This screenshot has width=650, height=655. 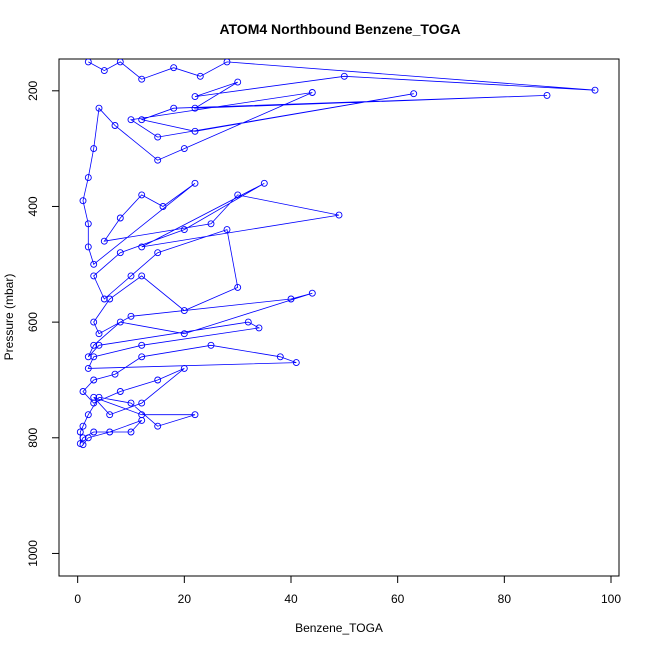 I want to click on x-tick-label: 40, so click(x=291, y=599).